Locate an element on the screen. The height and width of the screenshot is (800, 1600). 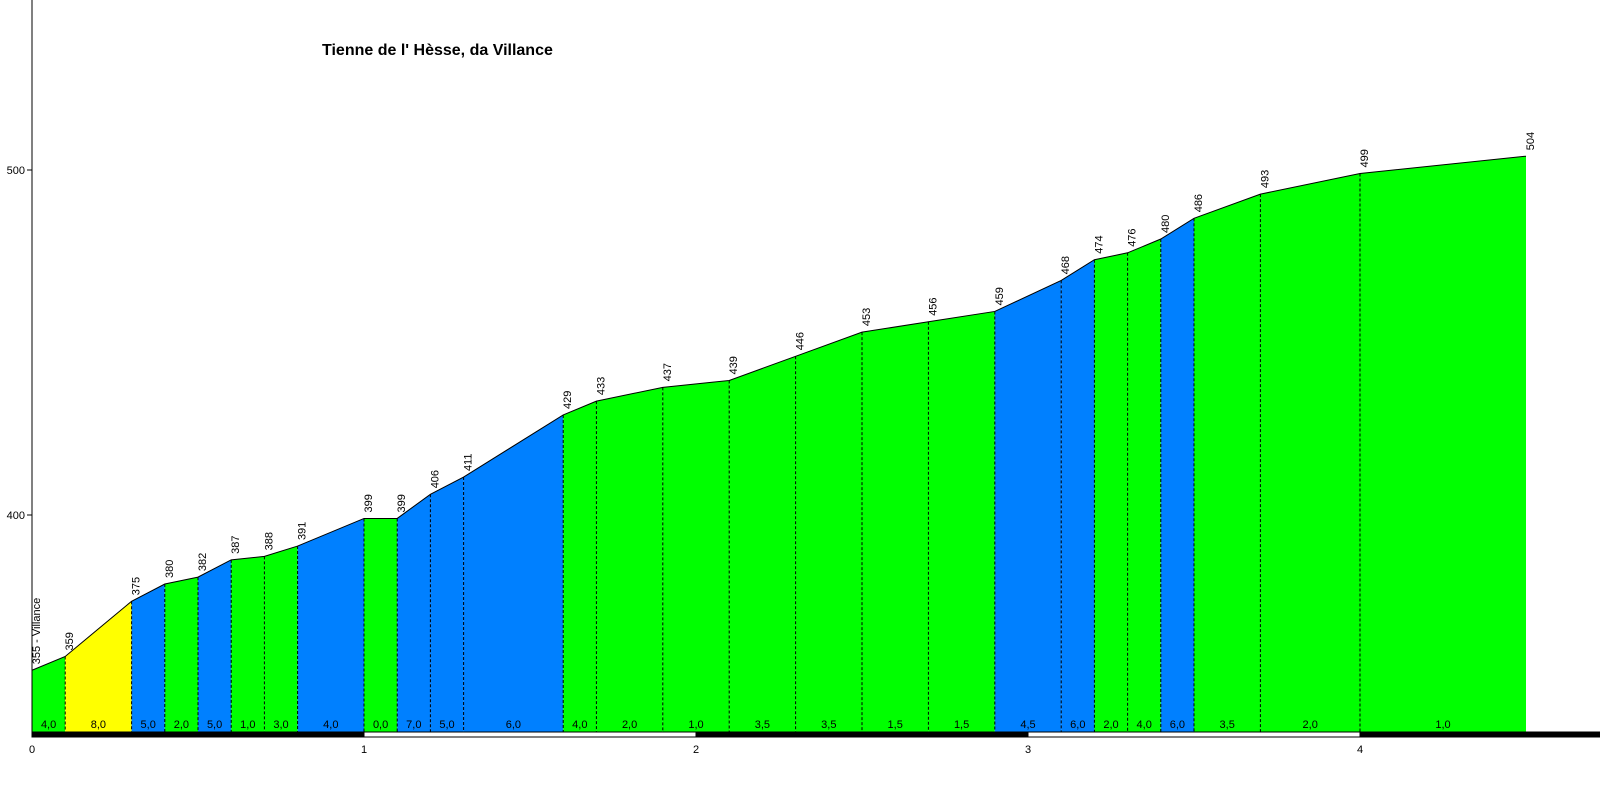
elevation-label: 355 - Villance is located at coordinates (37, 631).